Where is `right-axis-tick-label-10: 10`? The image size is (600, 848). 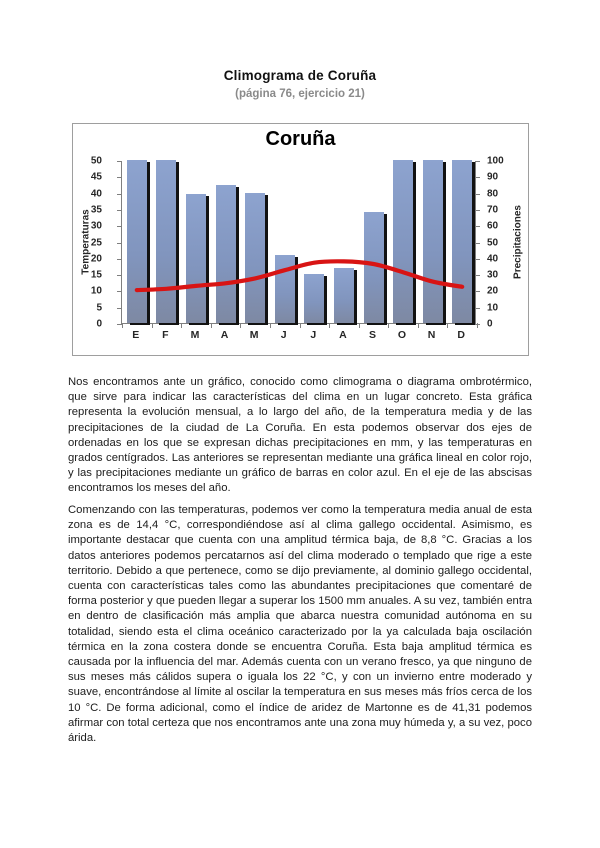
right-axis-tick-label-10: 10 is located at coordinates (493, 308).